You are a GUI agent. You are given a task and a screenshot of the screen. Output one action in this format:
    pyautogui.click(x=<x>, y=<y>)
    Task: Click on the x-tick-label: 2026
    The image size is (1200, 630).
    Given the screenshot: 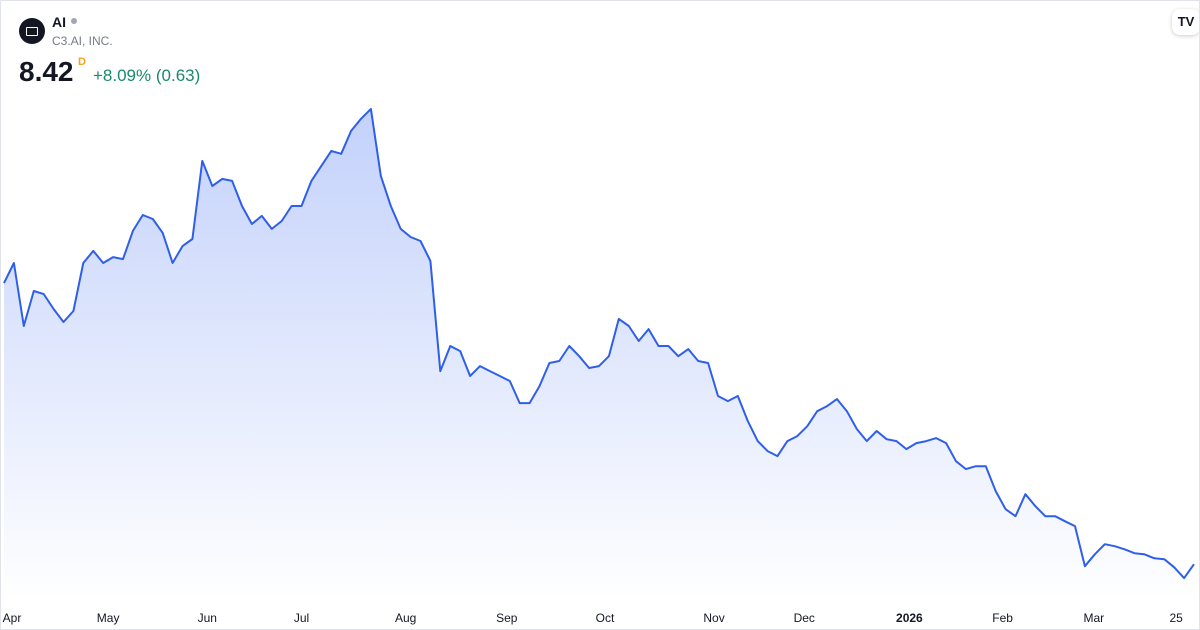 What is the action you would take?
    pyautogui.click(x=909, y=618)
    